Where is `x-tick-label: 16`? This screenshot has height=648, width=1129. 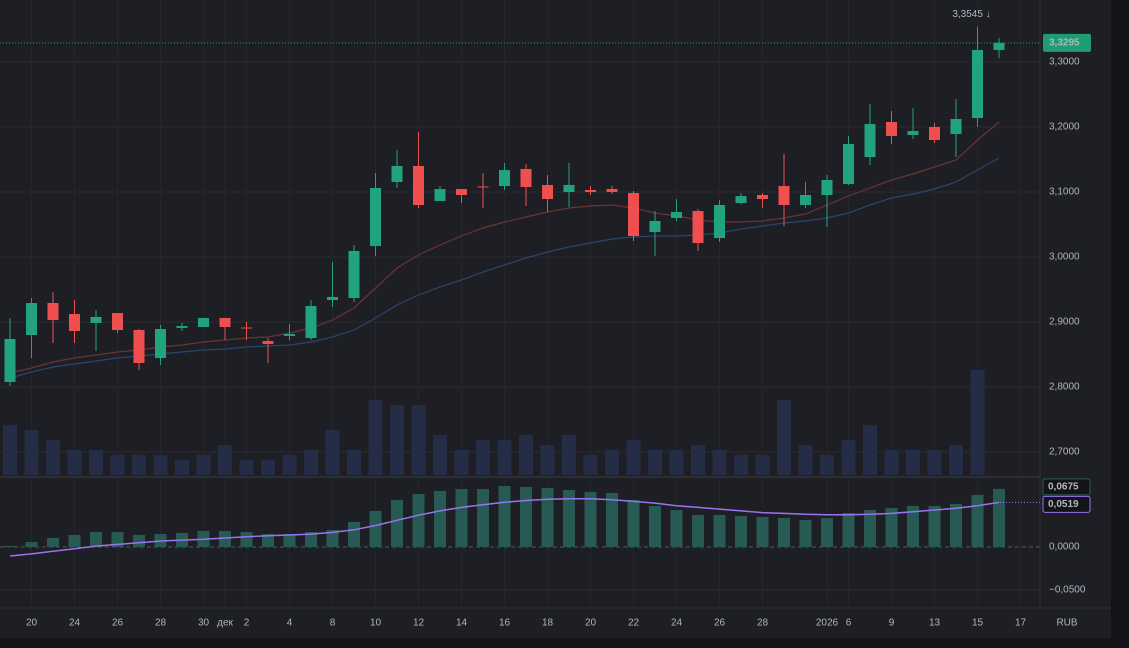 x-tick-label: 16 is located at coordinates (505, 623).